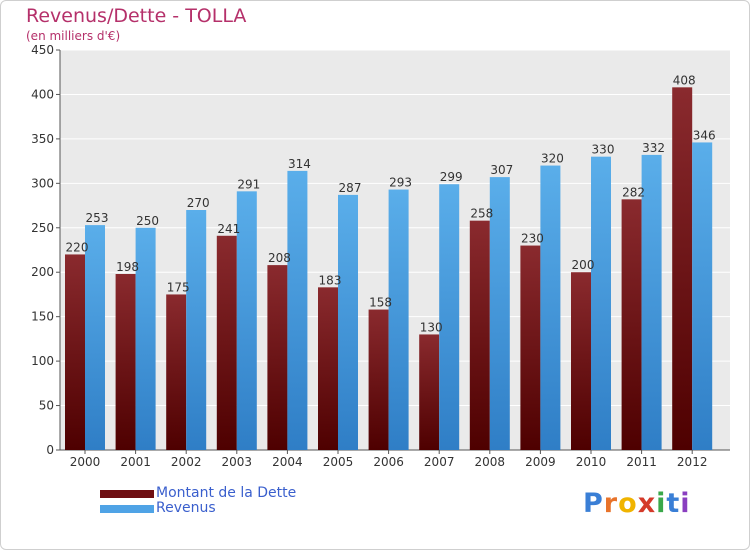 The height and width of the screenshot is (550, 750). I want to click on legend-item-revenus: Revenus, so click(198, 508).